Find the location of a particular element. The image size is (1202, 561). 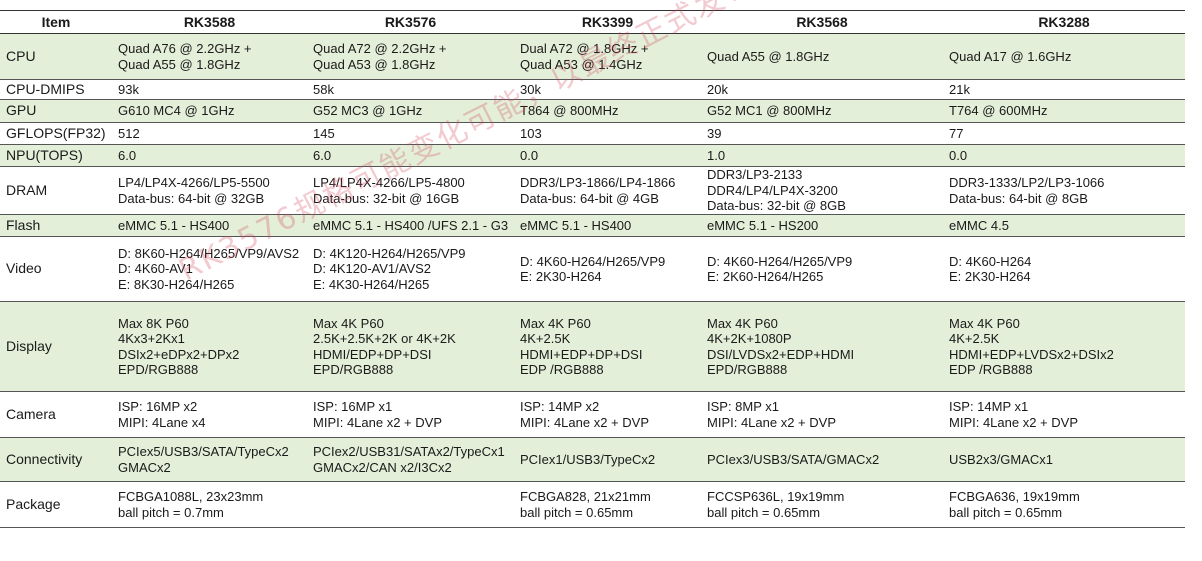

cell-line: Data-bus: 32-bit @ 16GB is located at coordinates (386, 198).